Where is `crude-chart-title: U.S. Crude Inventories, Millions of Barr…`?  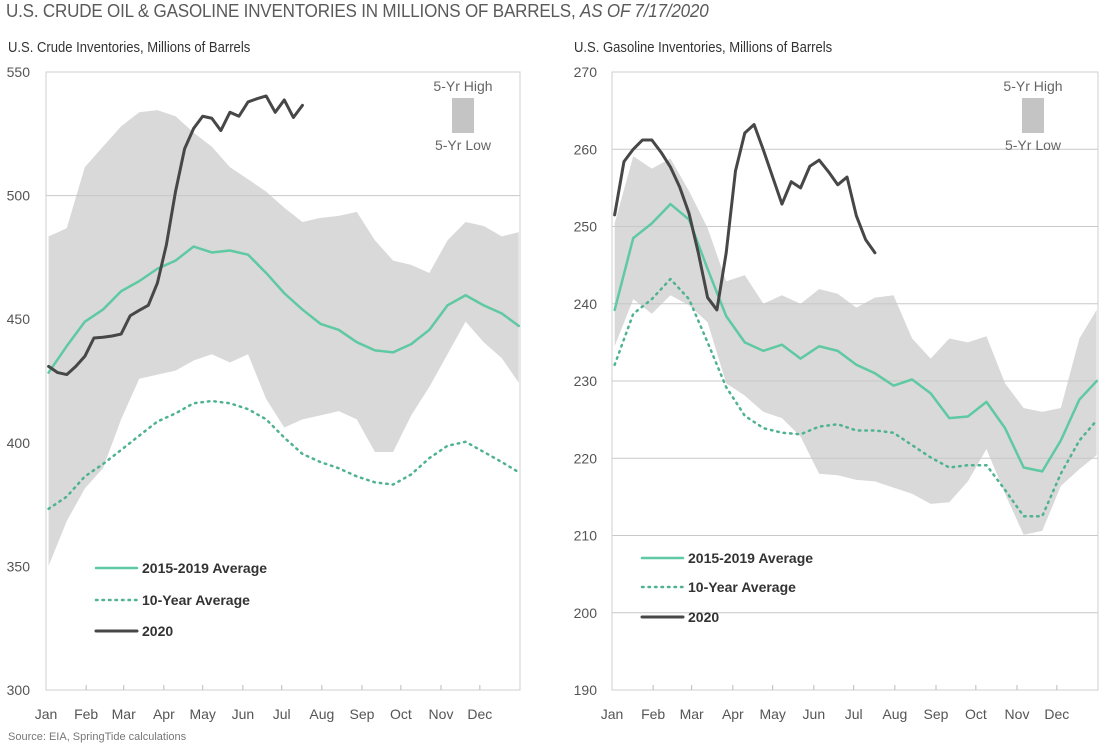
crude-chart-title: U.S. Crude Inventories, Millions of Barr… is located at coordinates (129, 48).